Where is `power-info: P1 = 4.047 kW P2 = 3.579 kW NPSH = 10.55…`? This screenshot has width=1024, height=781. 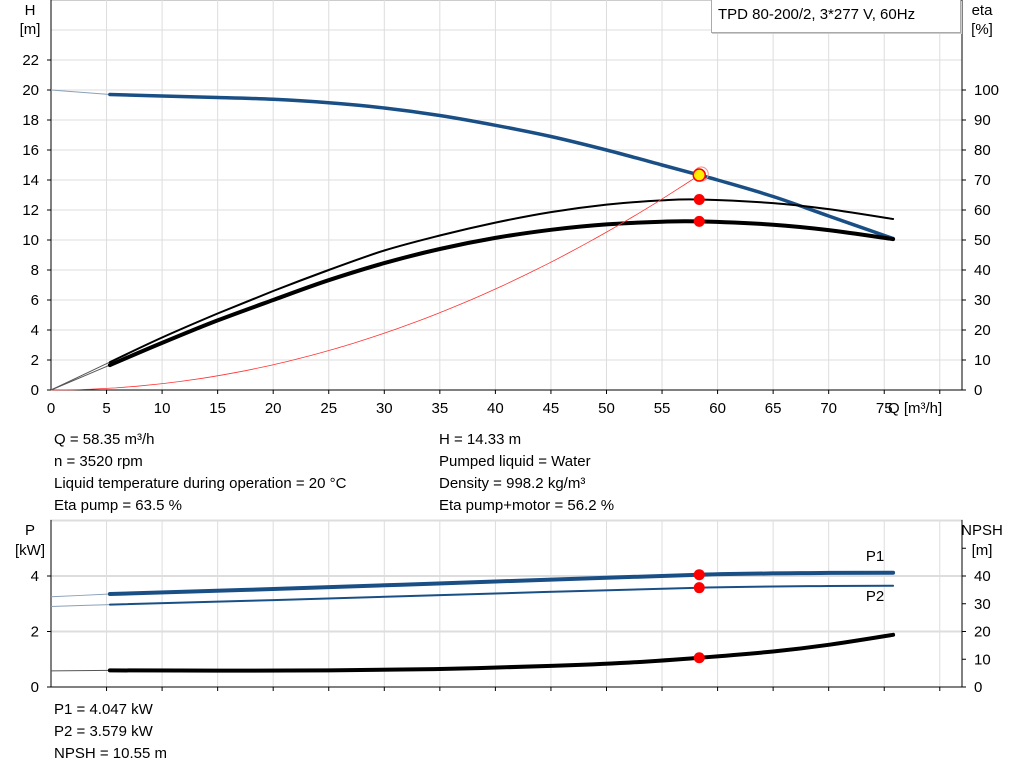
power-info: P1 = 4.047 kW P2 = 3.579 kW NPSH = 10.55… is located at coordinates (110, 732).